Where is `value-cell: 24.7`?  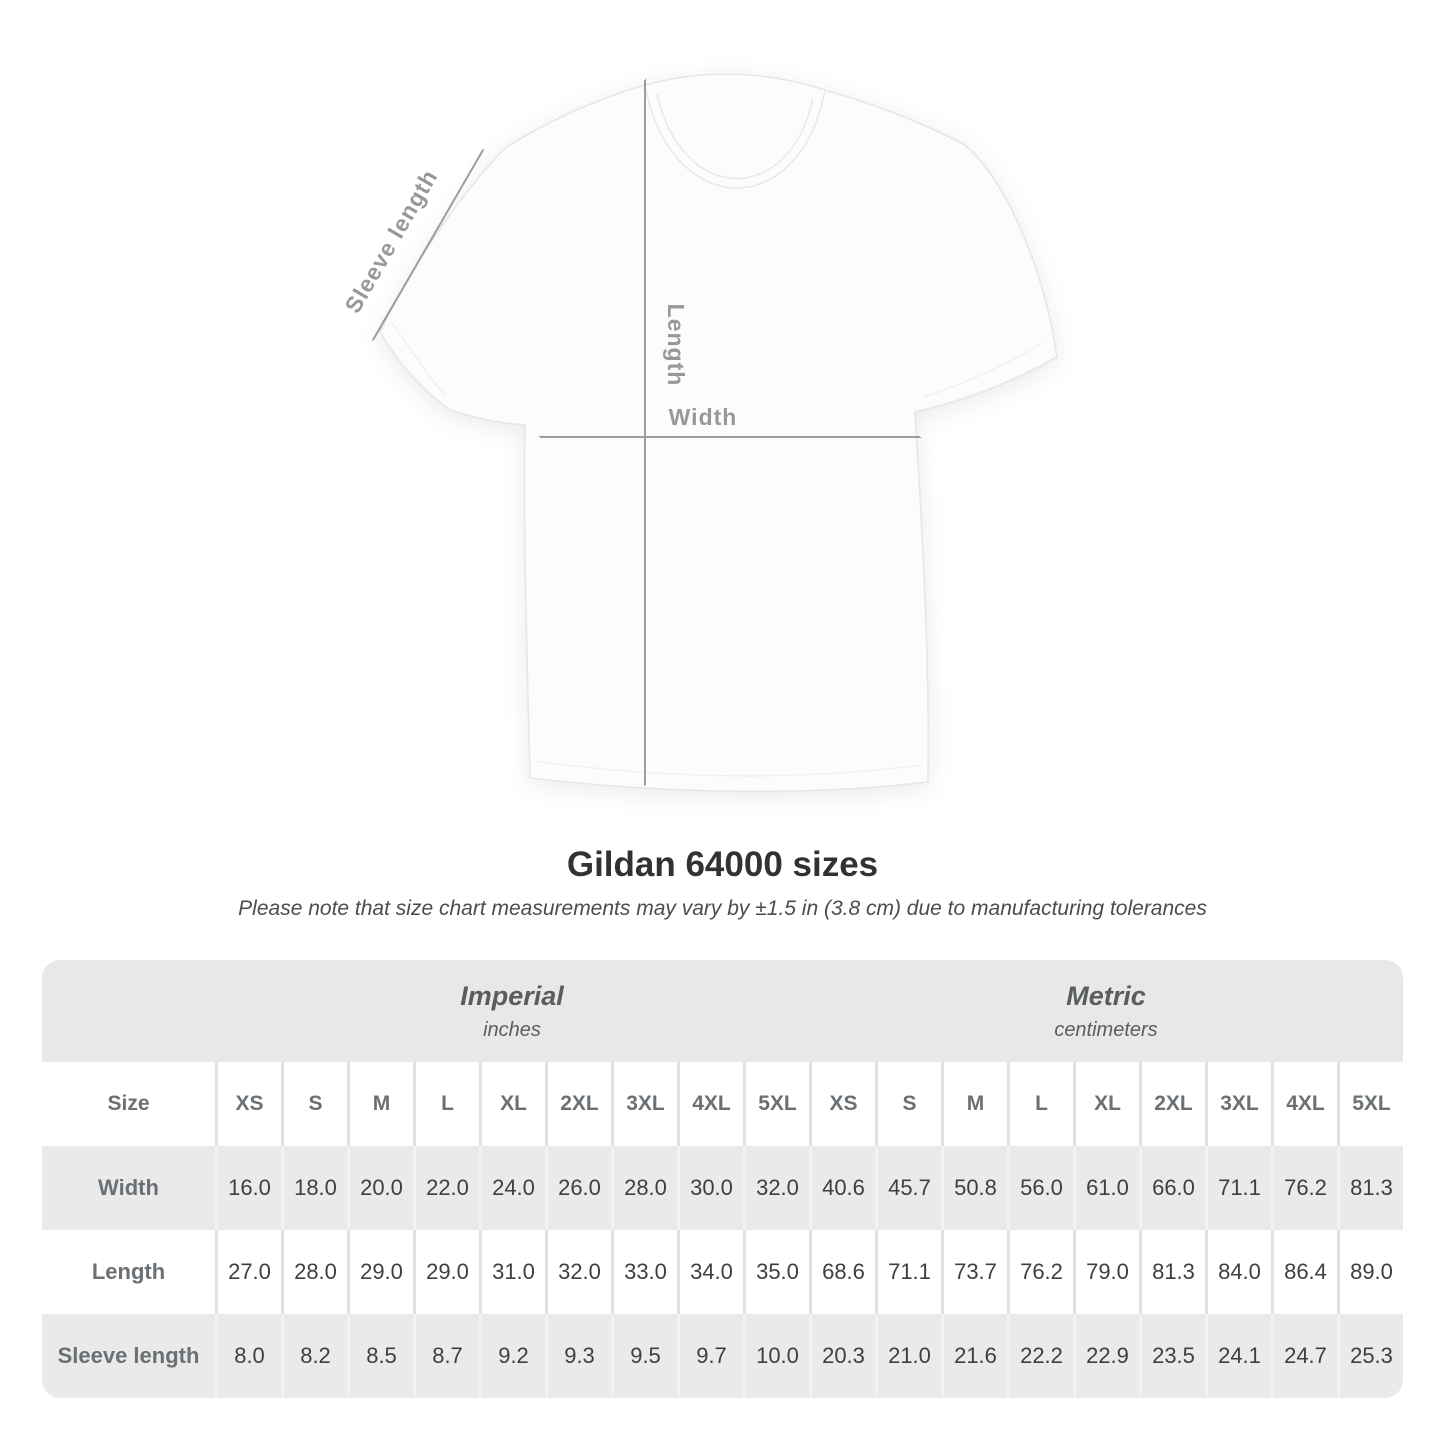
value-cell: 24.7 is located at coordinates (1304, 1356).